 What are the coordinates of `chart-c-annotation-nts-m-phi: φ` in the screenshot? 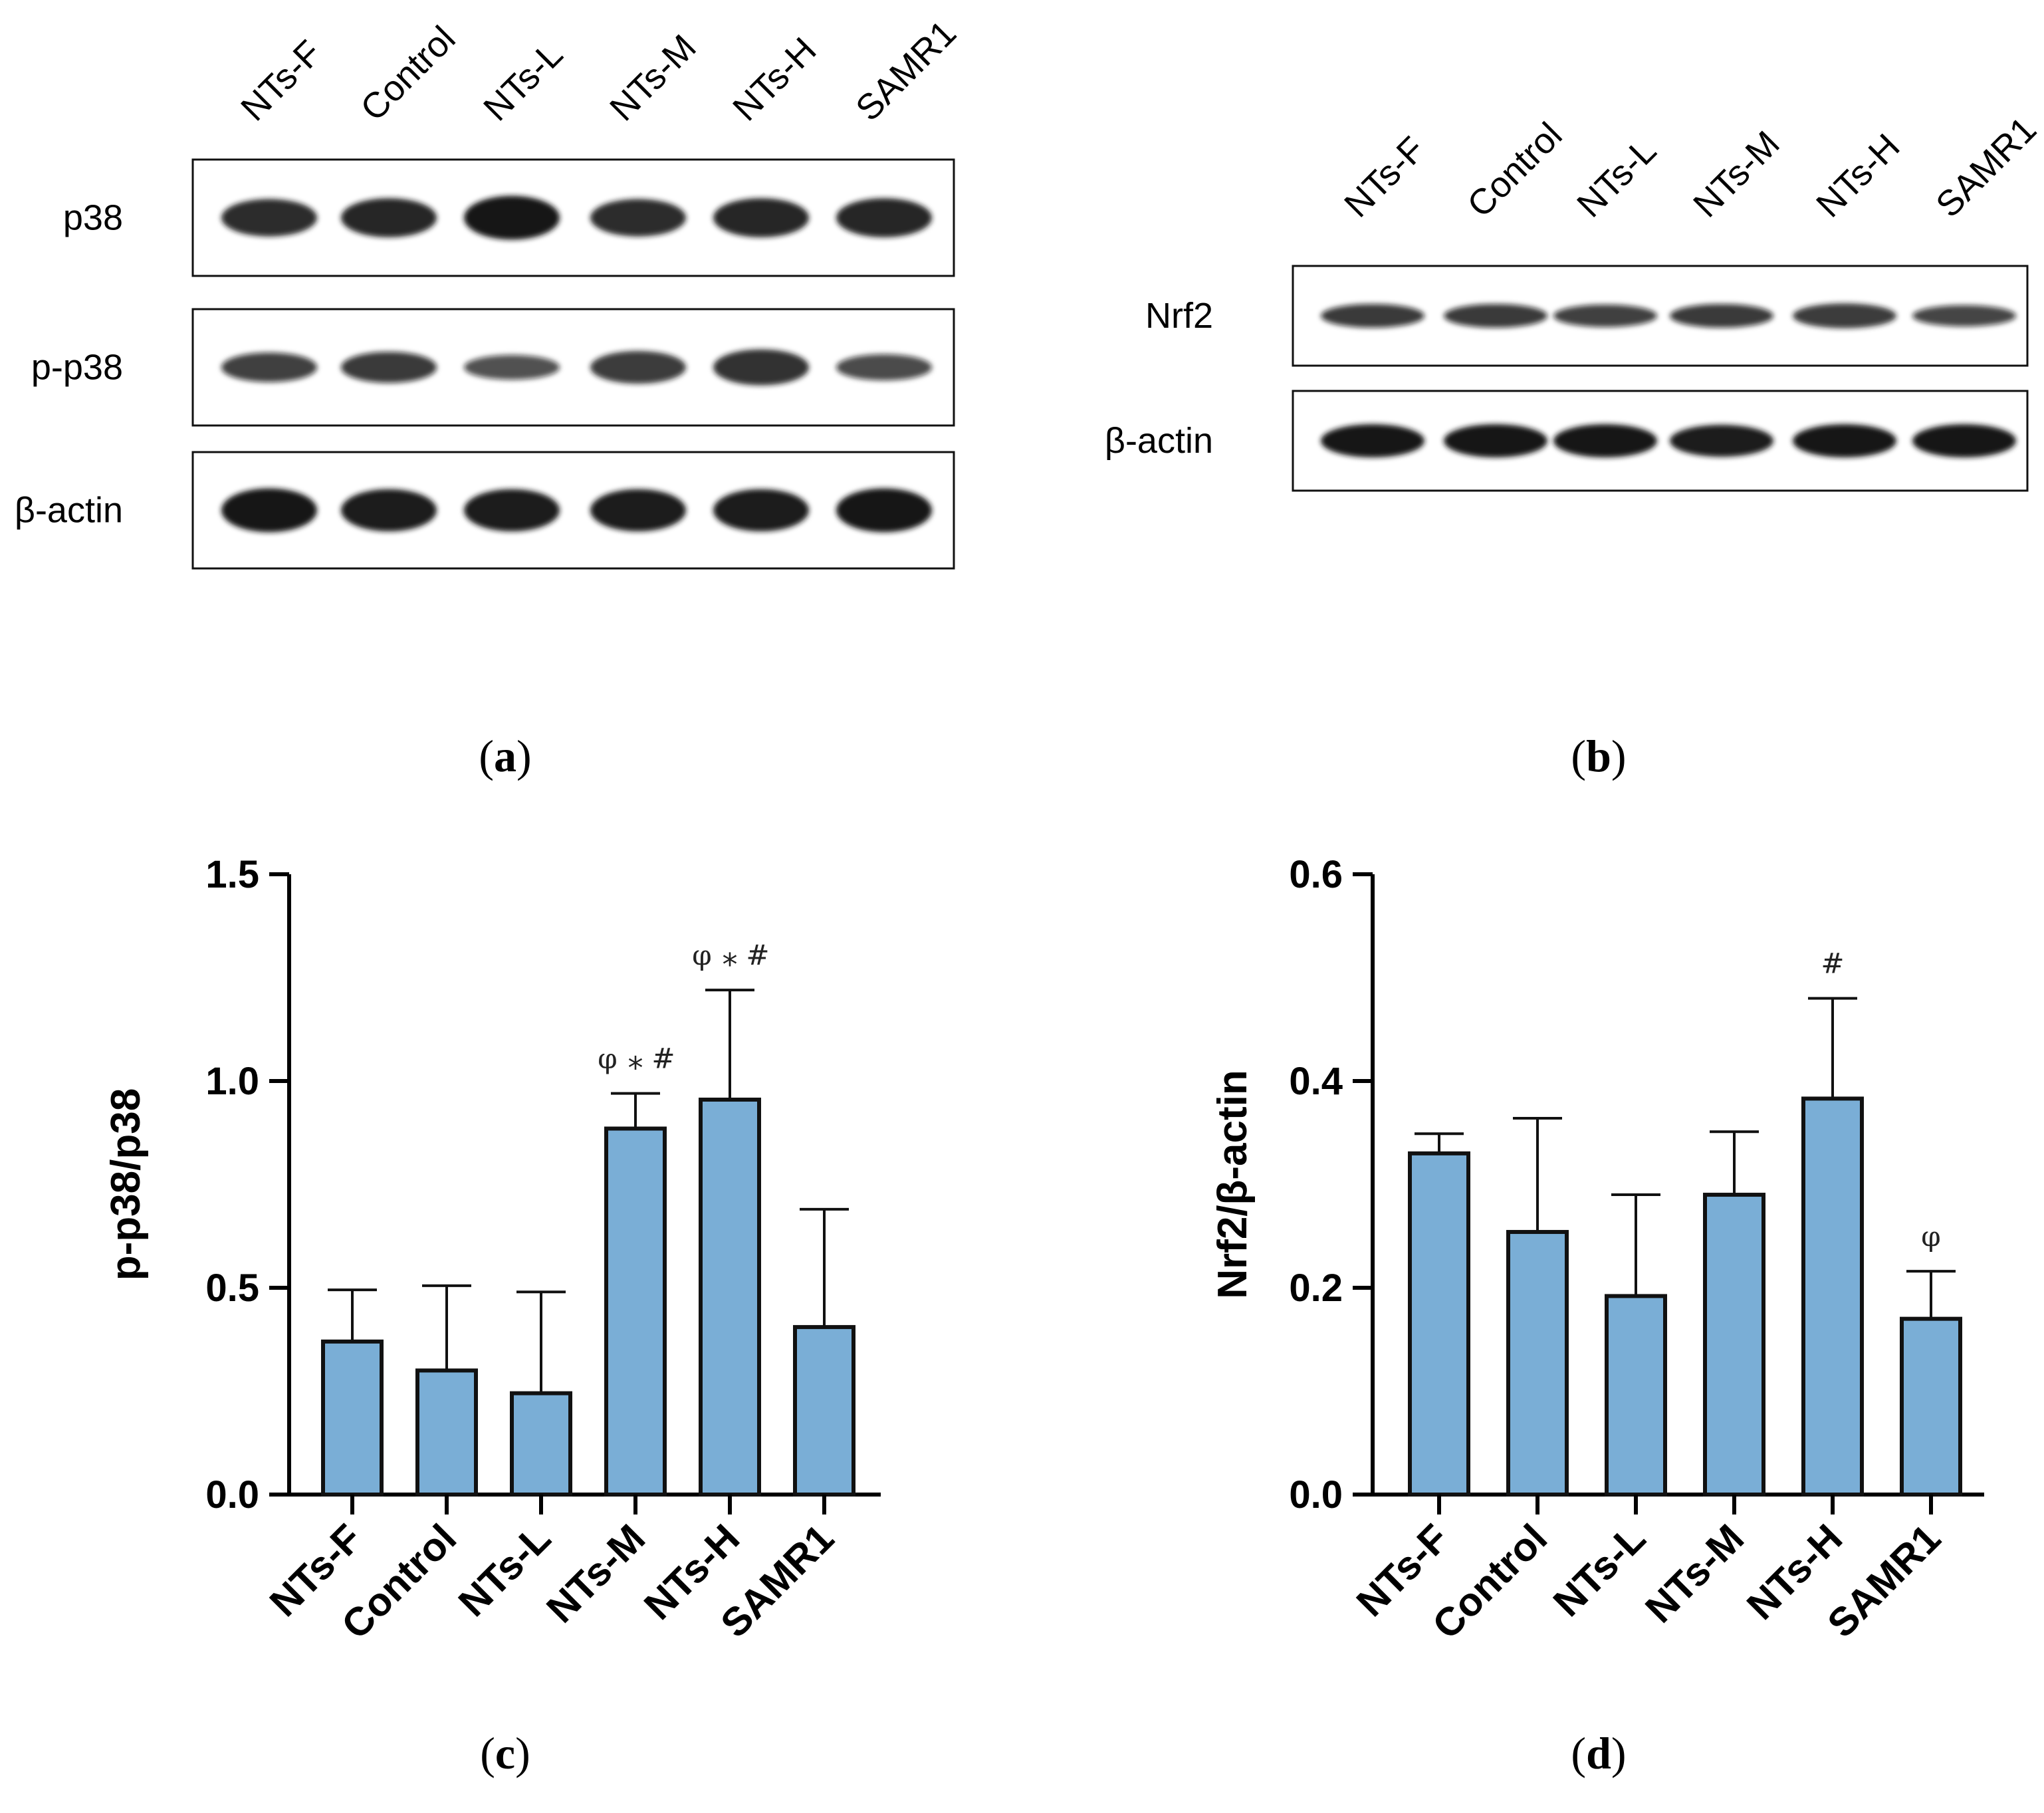 It's located at (607, 1058).